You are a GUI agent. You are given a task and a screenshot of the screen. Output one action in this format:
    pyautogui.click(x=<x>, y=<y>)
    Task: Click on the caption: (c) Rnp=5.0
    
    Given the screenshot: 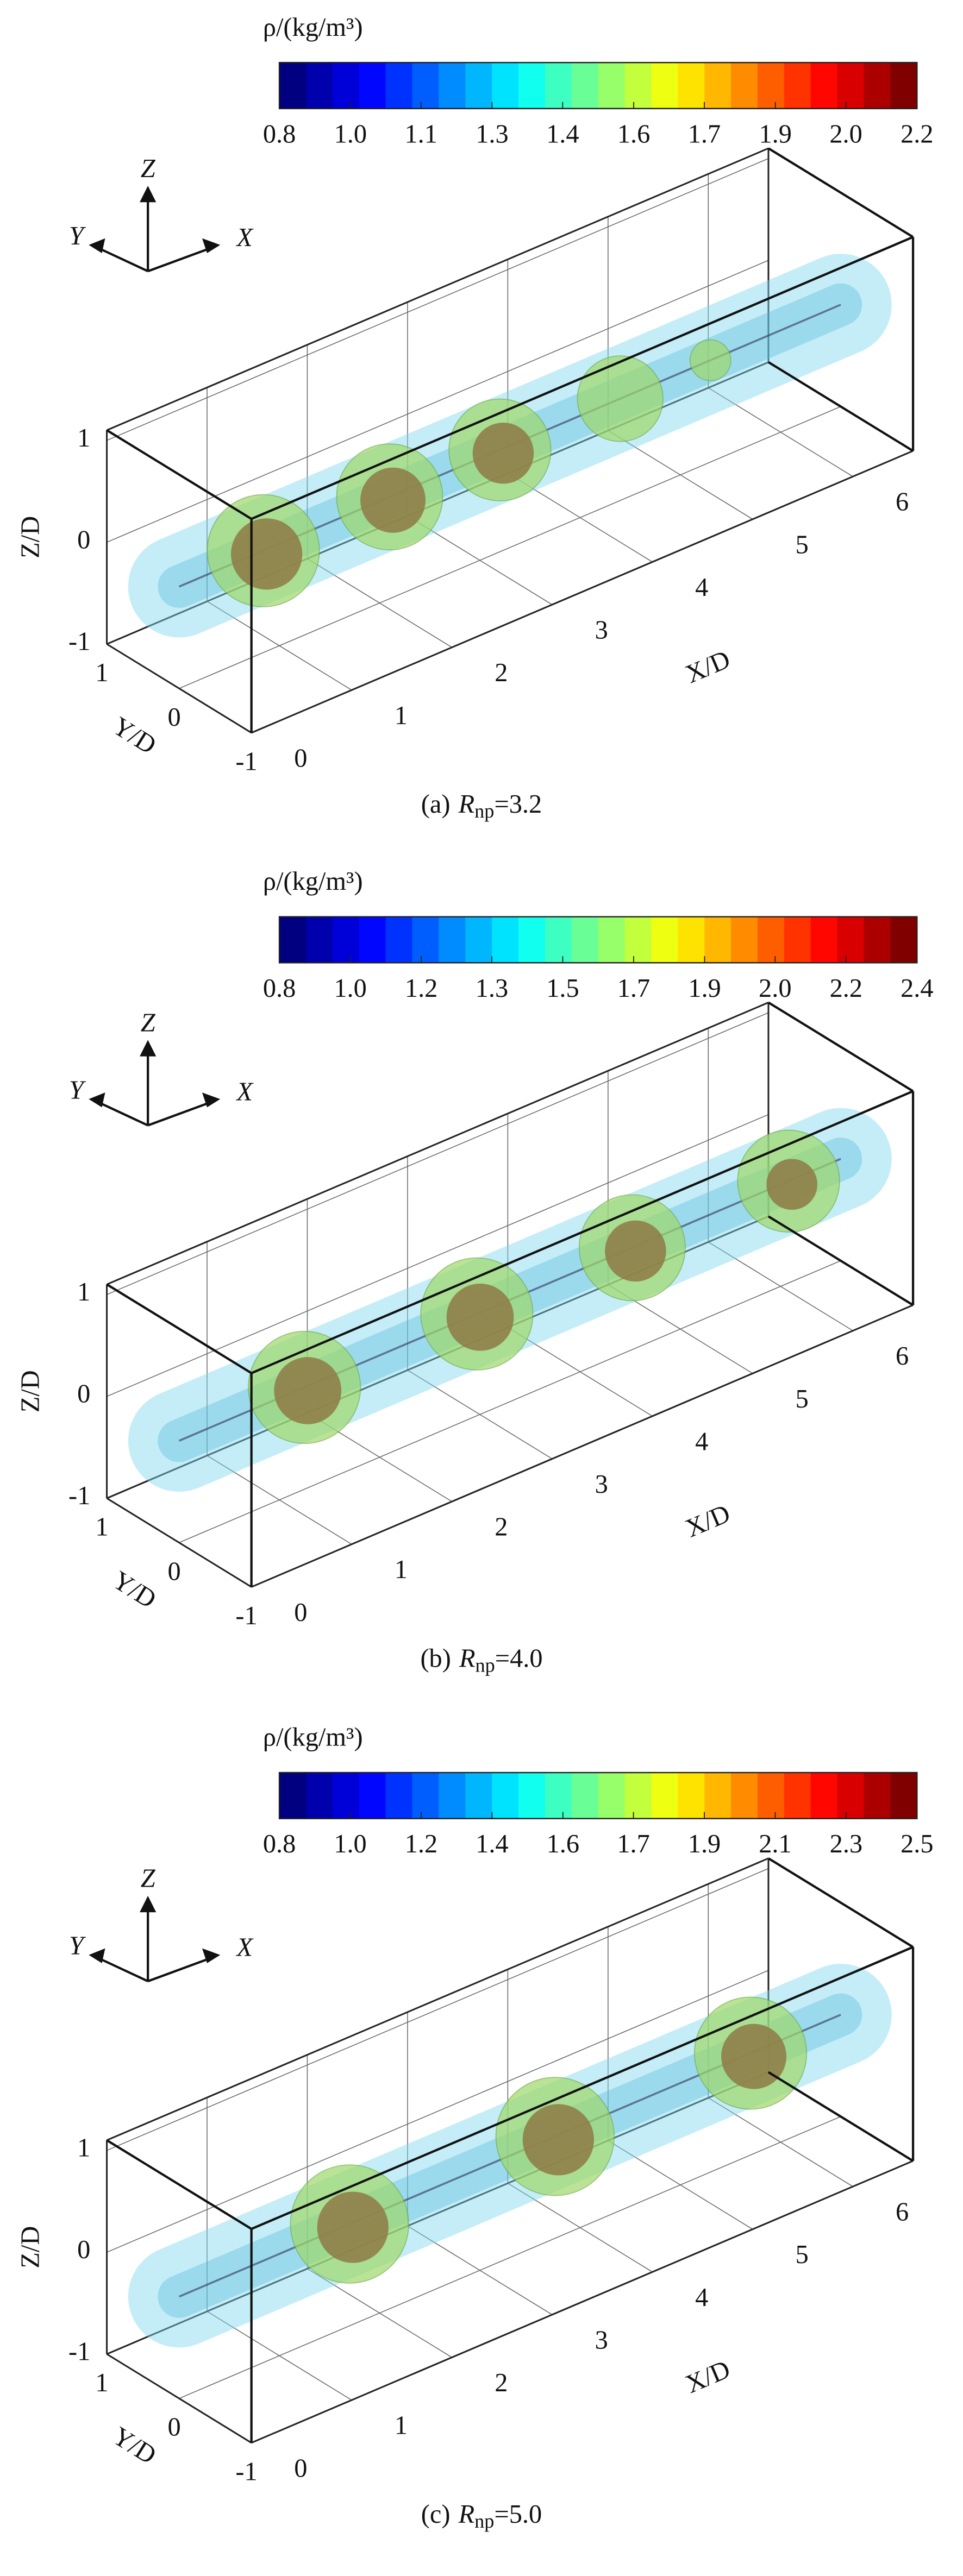 What is the action you would take?
    pyautogui.click(x=481, y=2516)
    